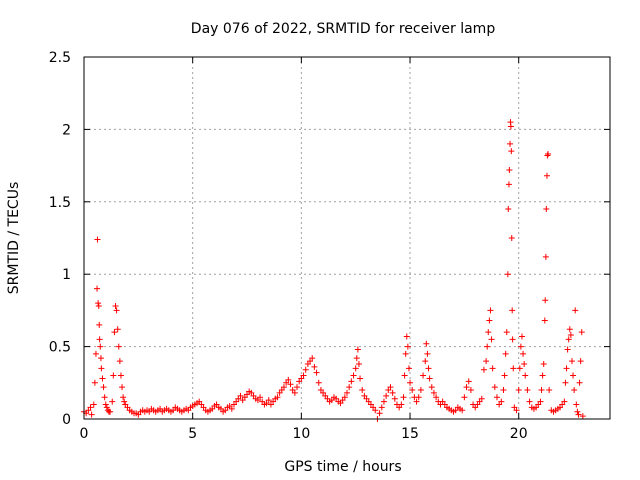 The height and width of the screenshot is (480, 640). What do you see at coordinates (66, 275) in the screenshot?
I see `y-tick-label: 1` at bounding box center [66, 275].